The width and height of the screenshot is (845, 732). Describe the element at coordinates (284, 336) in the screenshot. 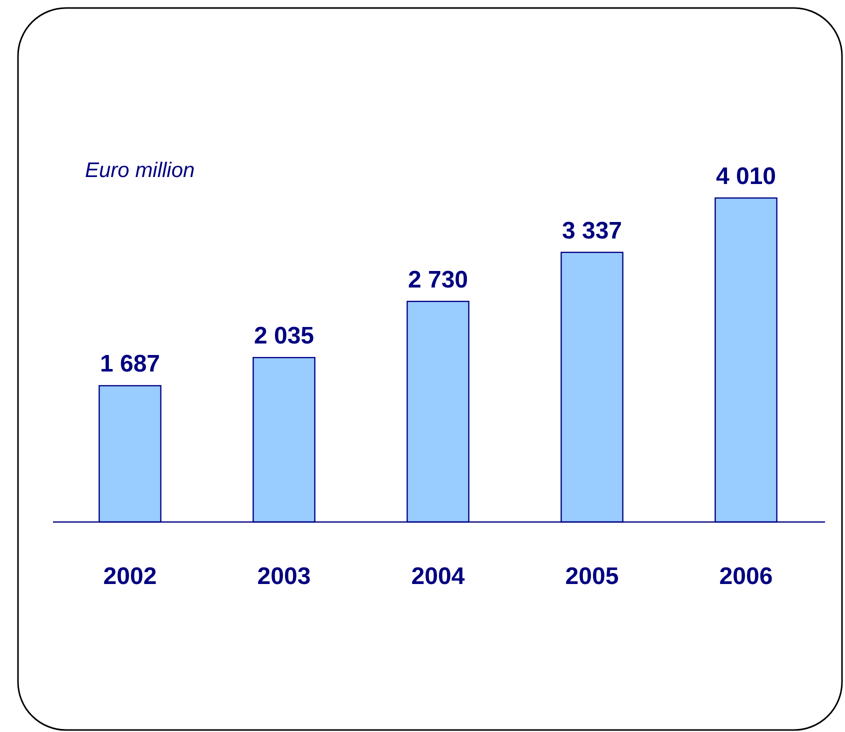

I see `data-label: 2 035` at that location.